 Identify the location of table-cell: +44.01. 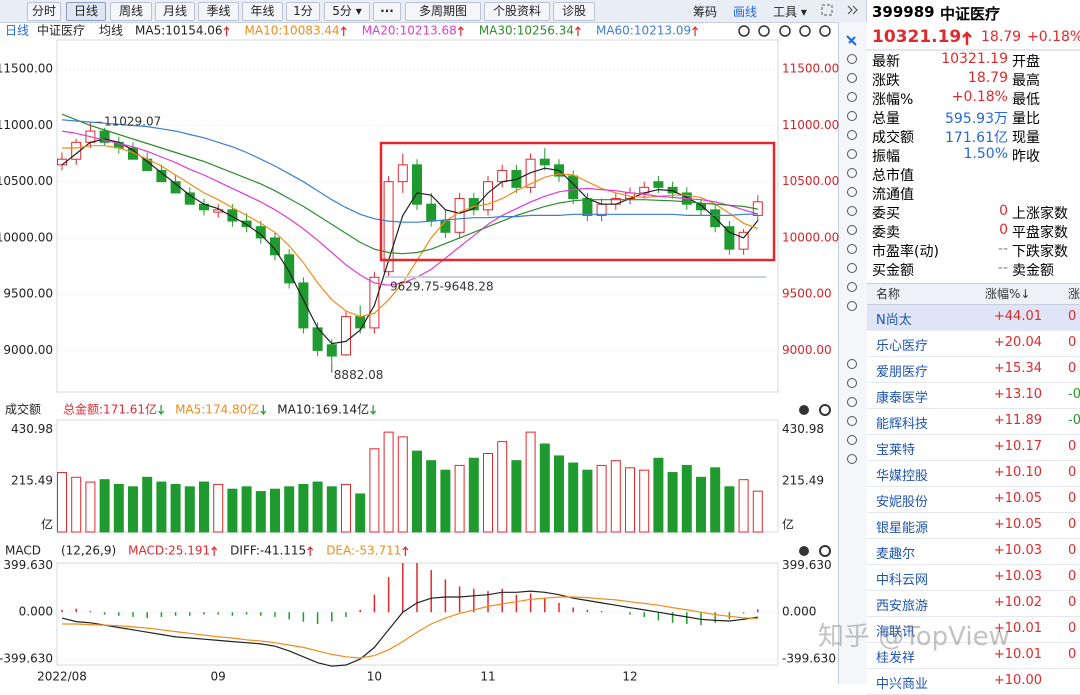
(1017, 316).